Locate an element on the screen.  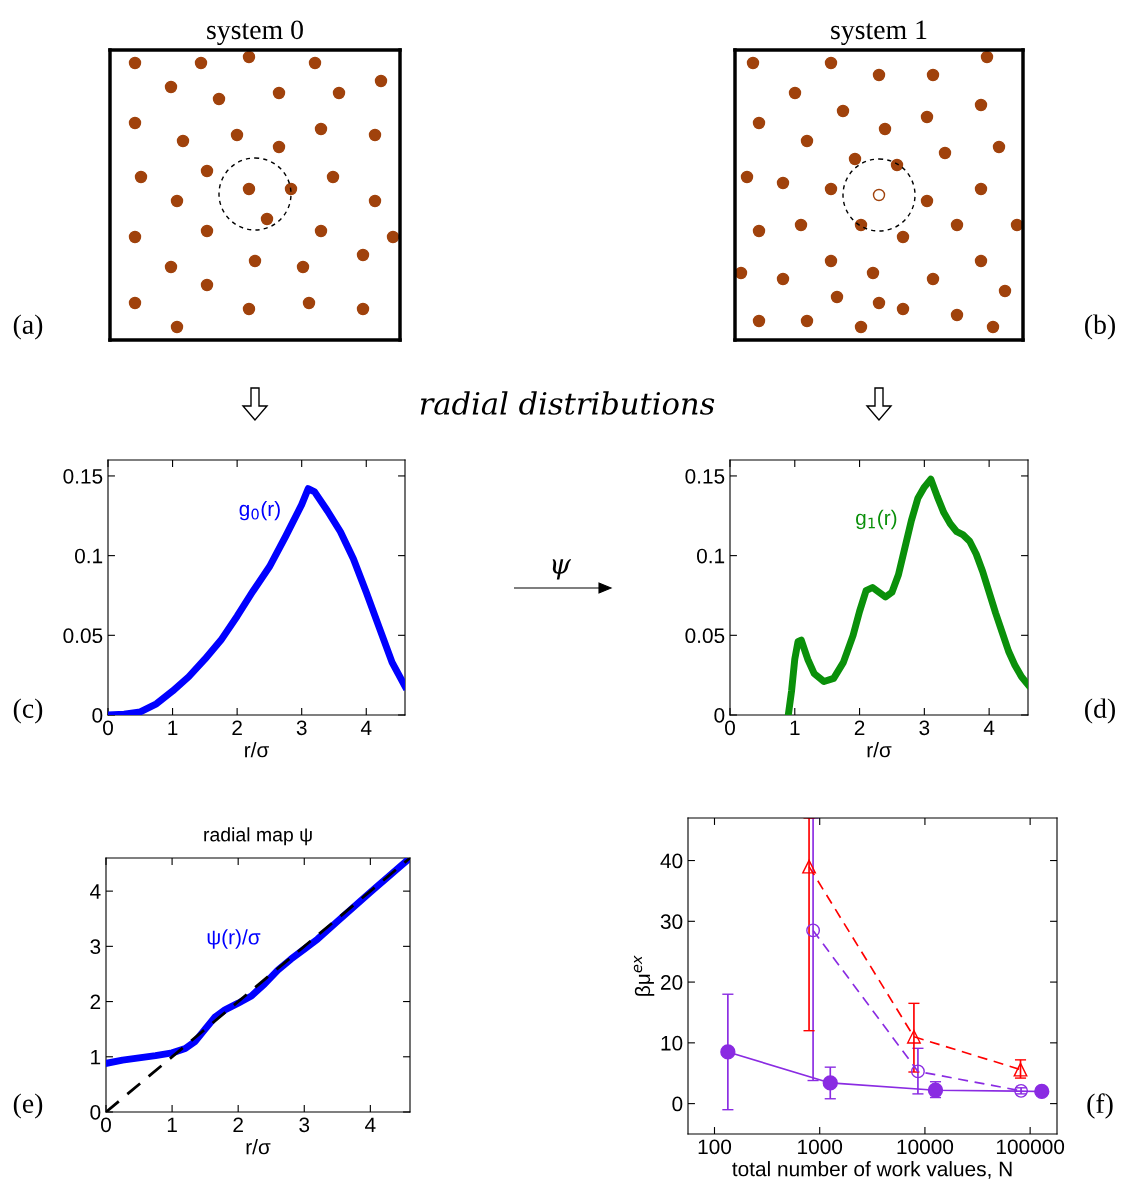
y-tick-label: 1 is located at coordinates (96, 1057).